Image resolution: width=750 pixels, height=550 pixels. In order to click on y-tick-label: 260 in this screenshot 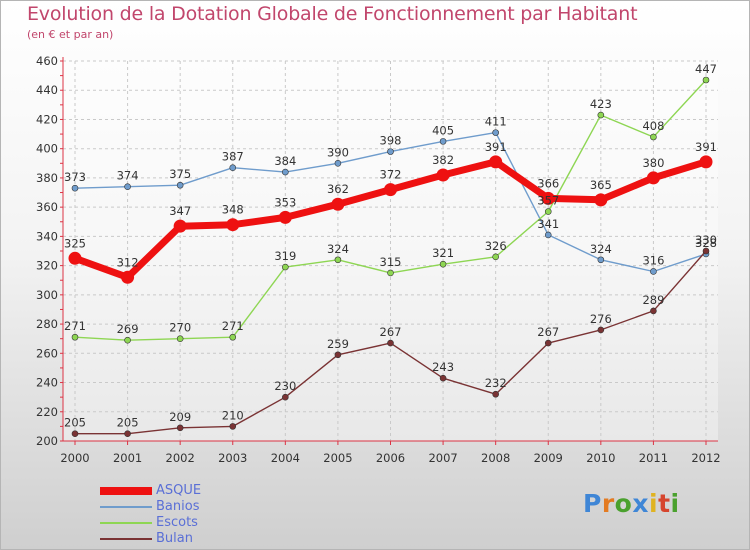, I will do `click(47, 353)`.